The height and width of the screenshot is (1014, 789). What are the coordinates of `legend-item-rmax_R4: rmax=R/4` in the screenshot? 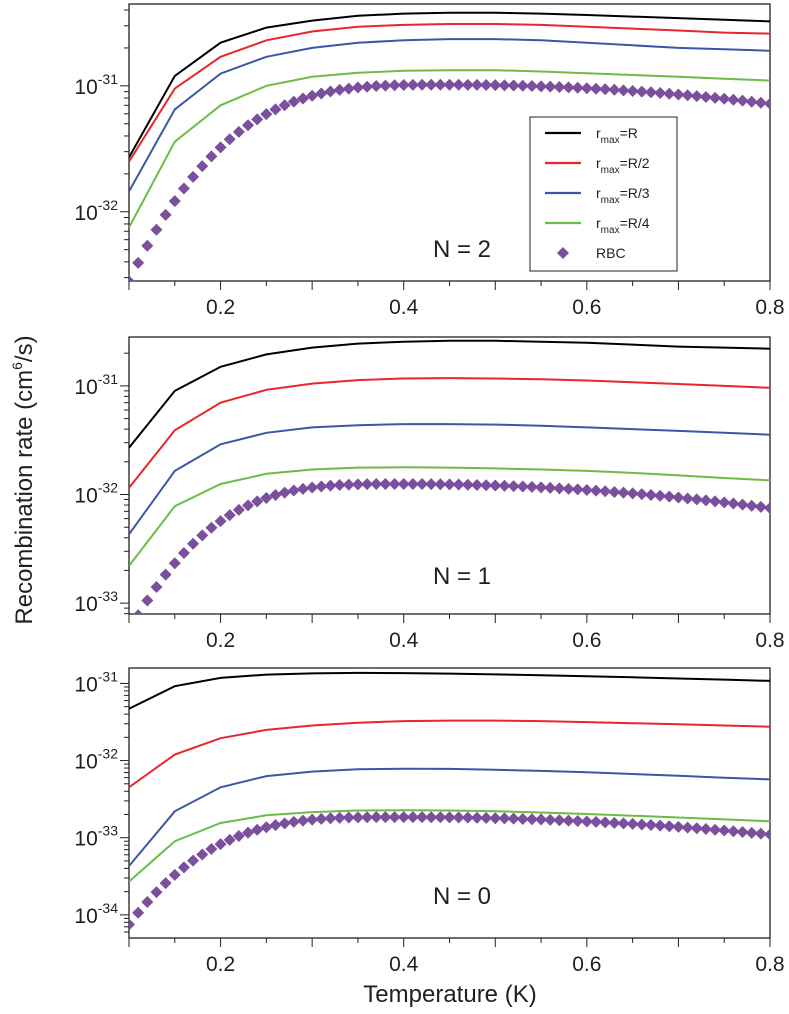 It's located at (597, 225).